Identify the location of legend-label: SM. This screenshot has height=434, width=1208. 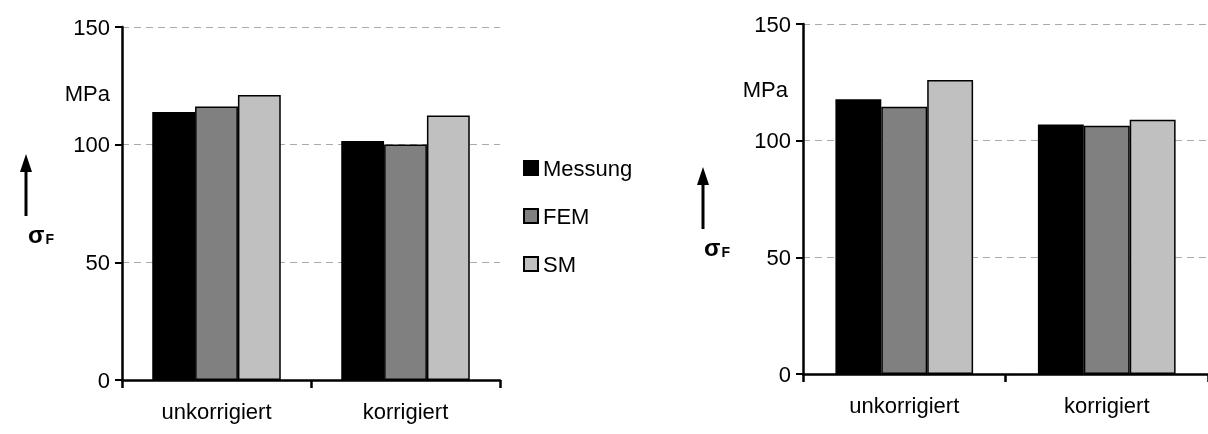
(559, 264).